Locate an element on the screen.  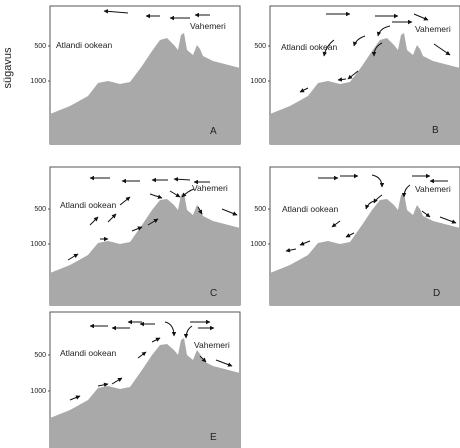
panel-e: Atlandi ookean Vahemeri 500 1000 E is located at coordinates (135, 379).